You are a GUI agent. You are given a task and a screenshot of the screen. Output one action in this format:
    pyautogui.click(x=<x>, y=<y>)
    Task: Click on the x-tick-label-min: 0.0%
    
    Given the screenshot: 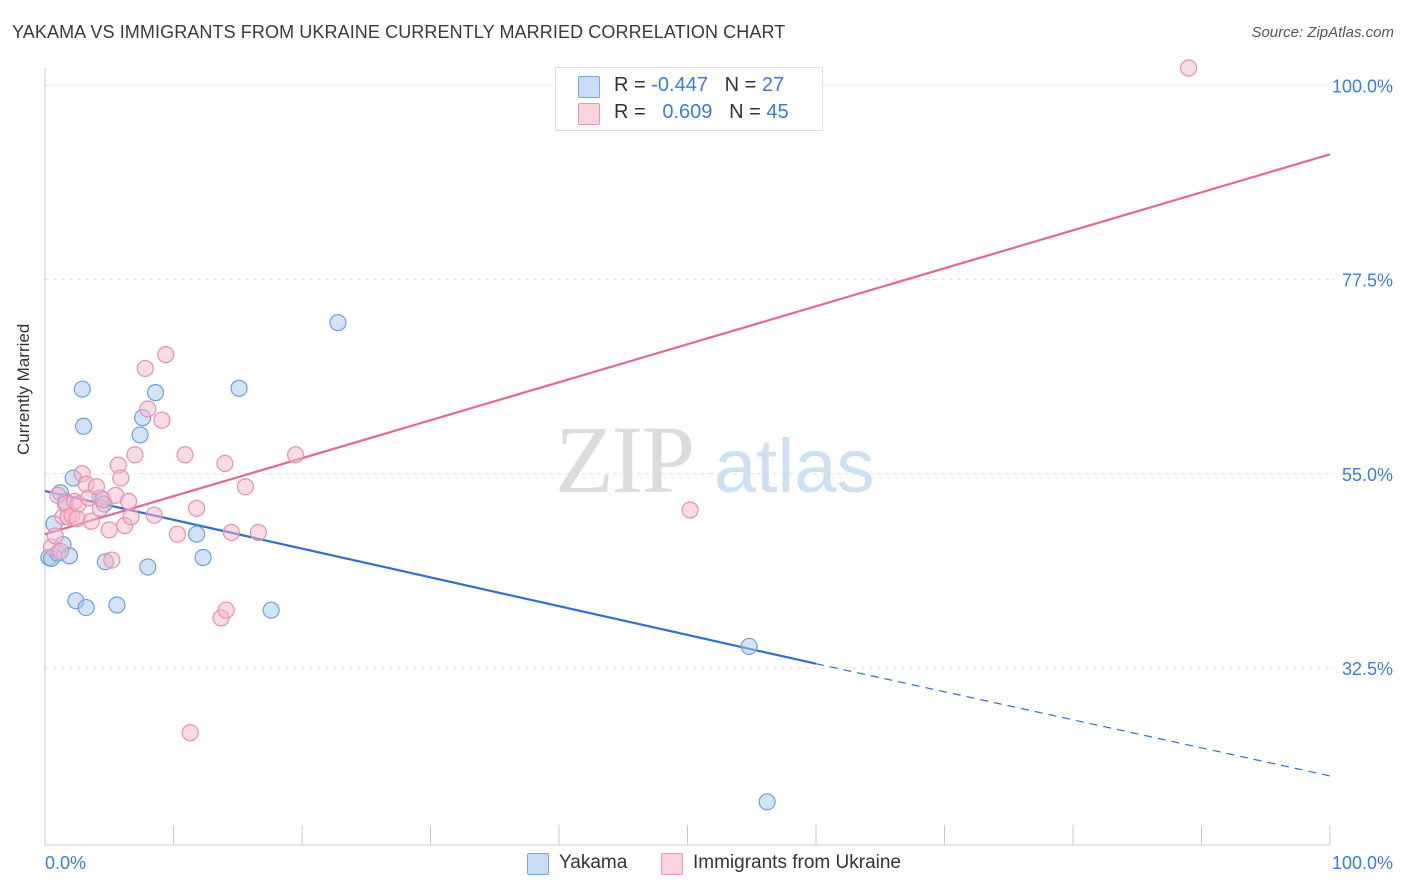 What is the action you would take?
    pyautogui.click(x=65, y=863)
    